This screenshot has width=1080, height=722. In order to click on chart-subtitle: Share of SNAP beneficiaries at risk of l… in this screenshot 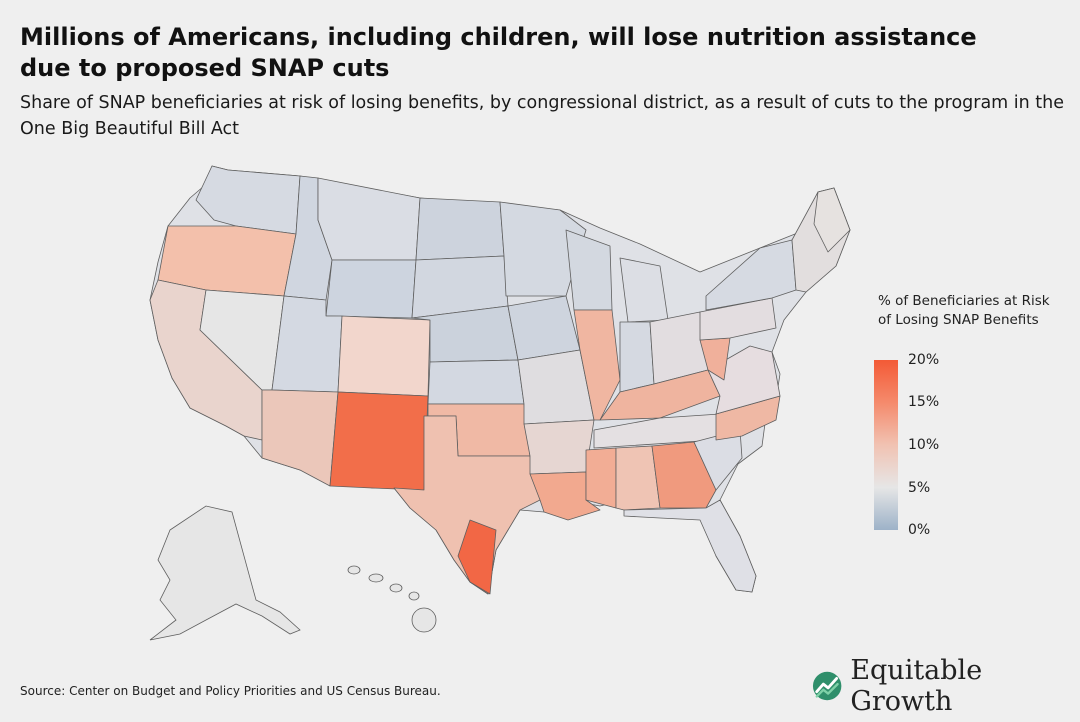, I will do `click(542, 116)`.